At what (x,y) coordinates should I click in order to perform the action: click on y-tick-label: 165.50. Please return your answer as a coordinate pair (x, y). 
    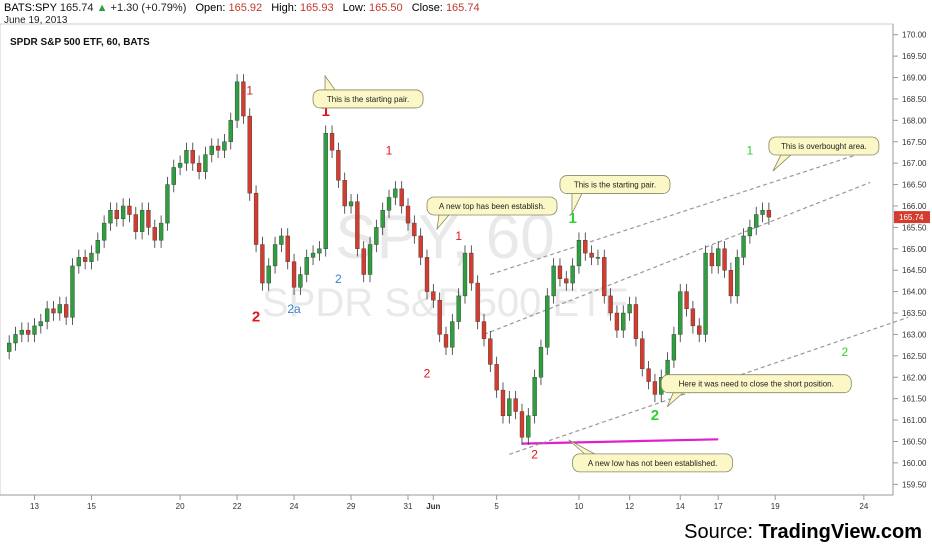
    Looking at the image, I should click on (914, 227).